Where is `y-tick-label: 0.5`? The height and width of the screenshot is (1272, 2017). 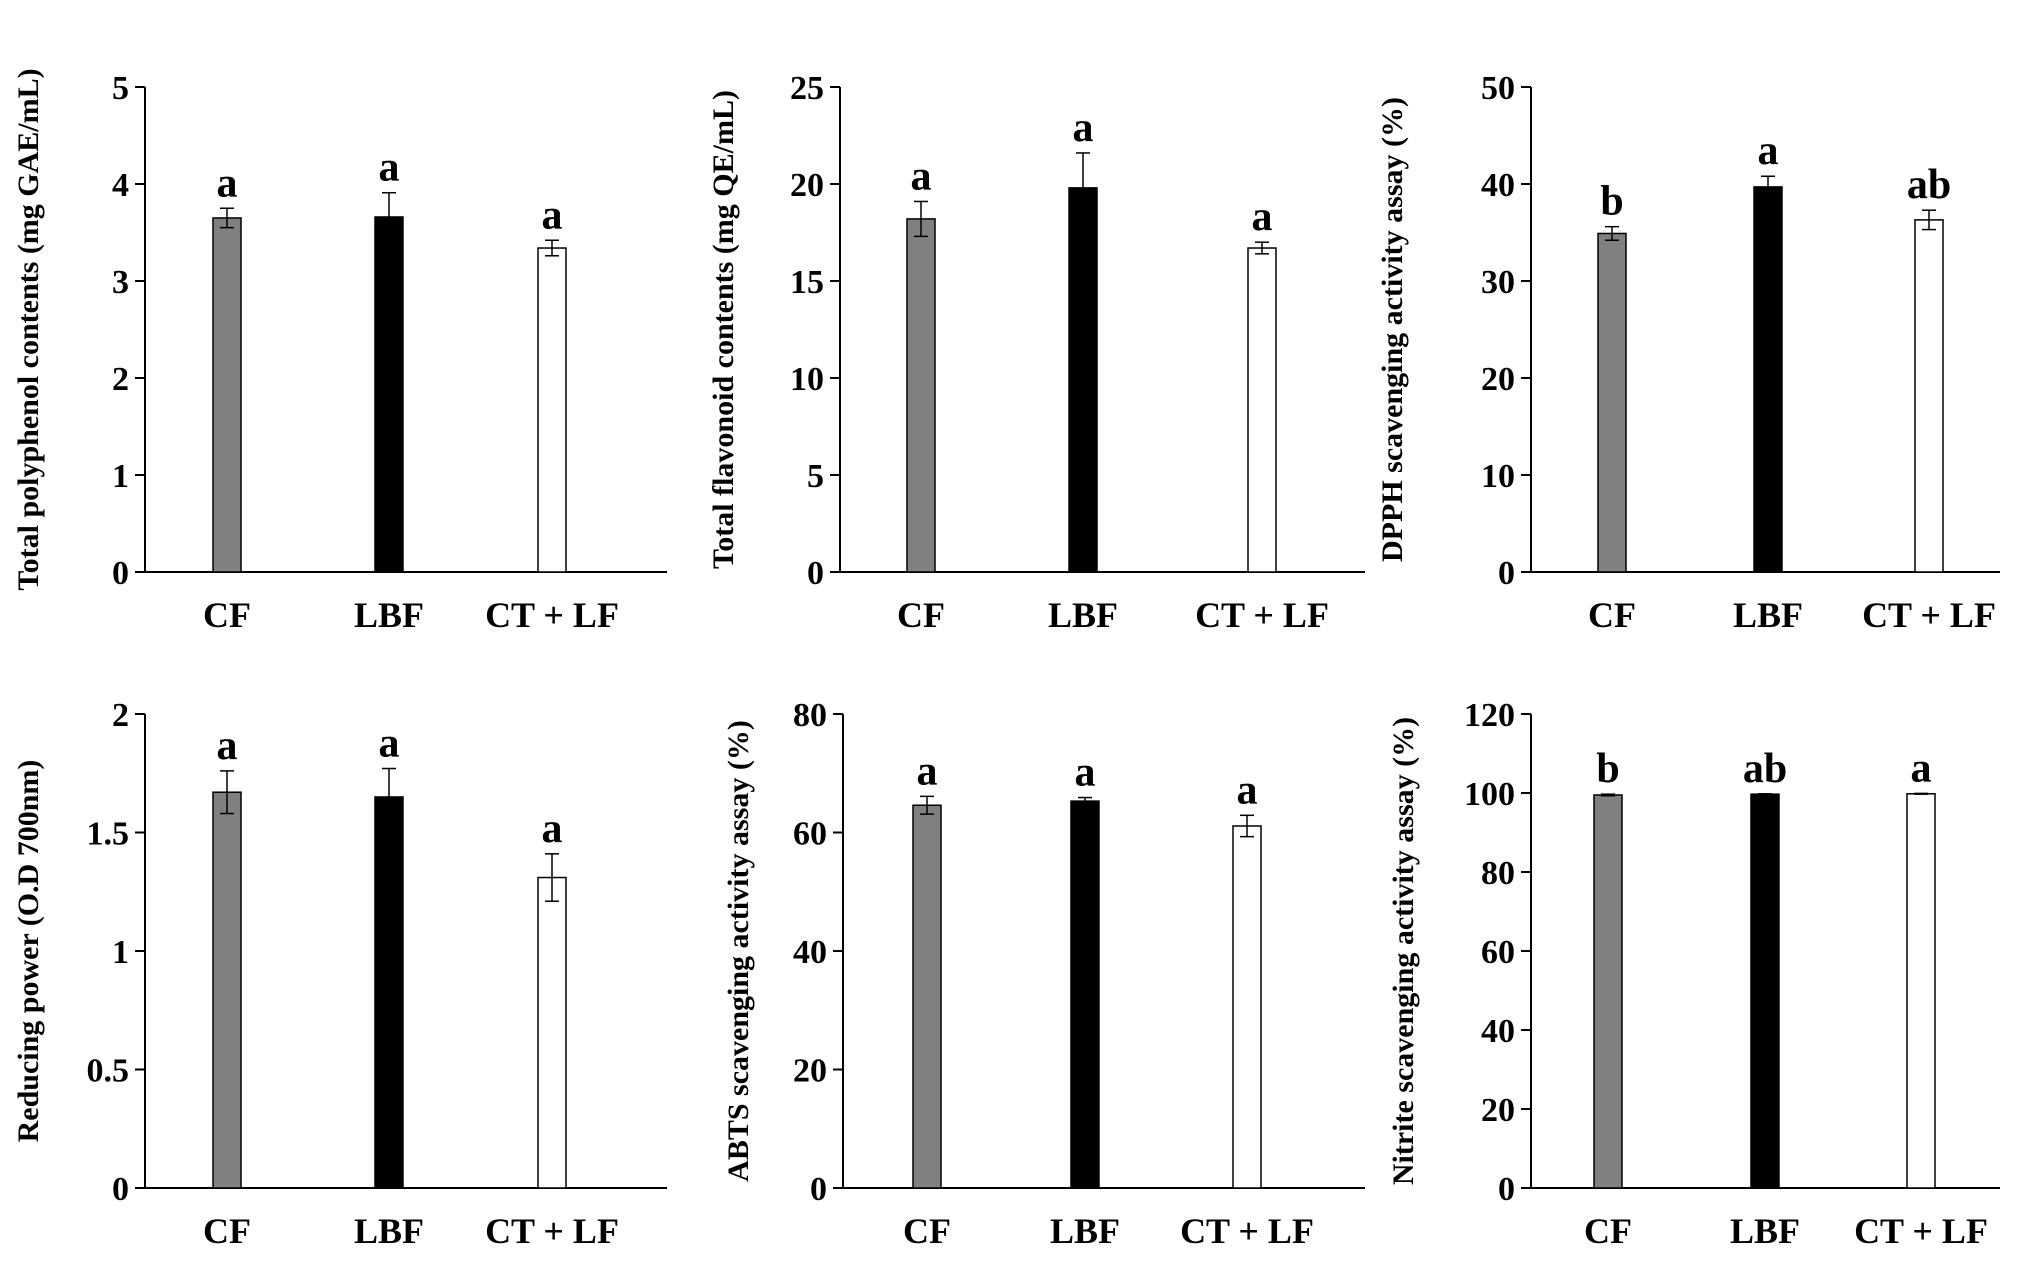 y-tick-label: 0.5 is located at coordinates (108, 1071).